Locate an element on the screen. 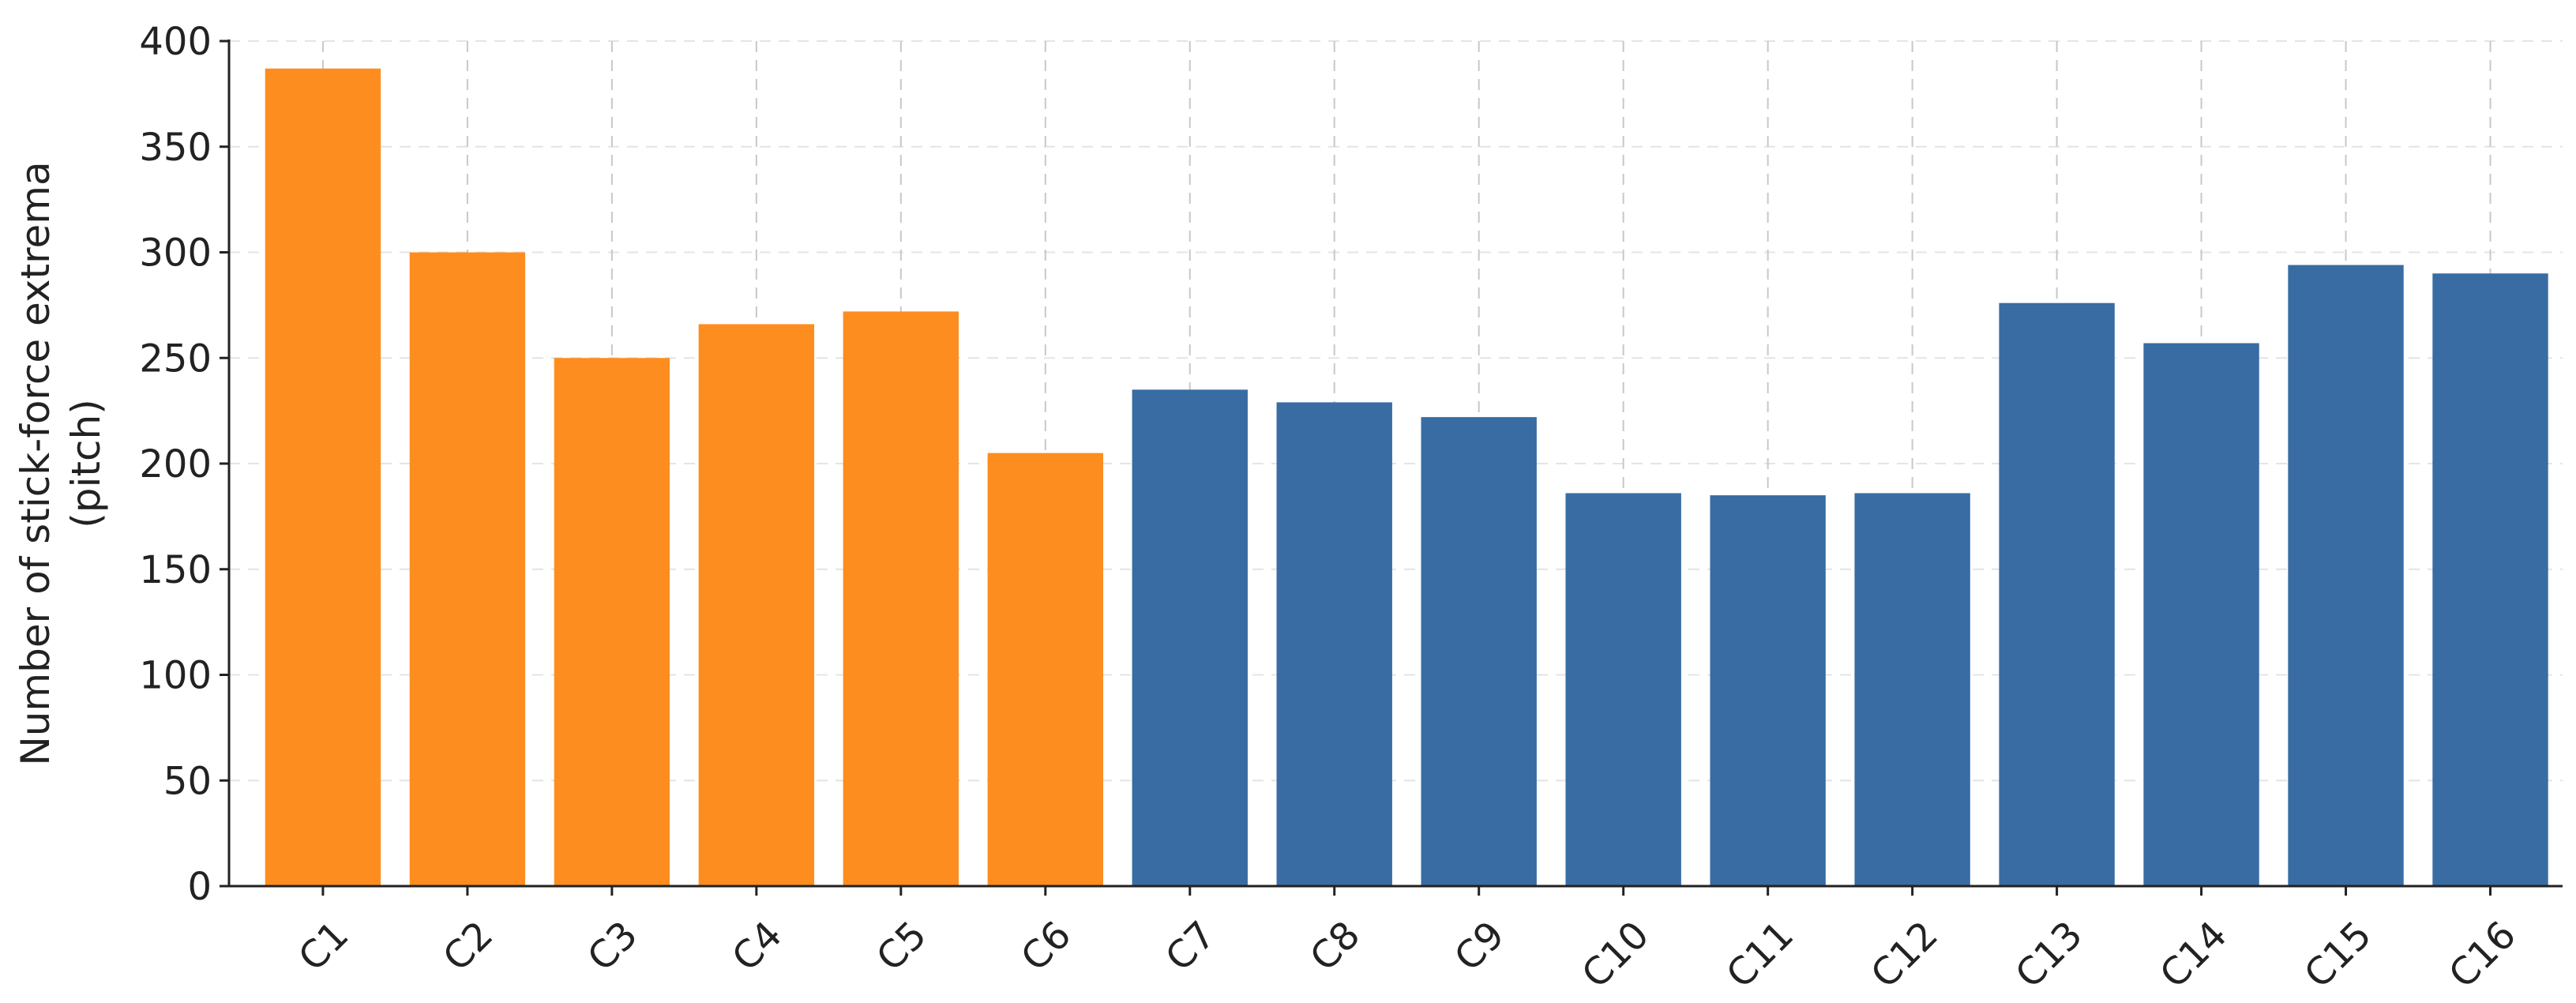  x-tick-label-c11: C11 is located at coordinates (1760, 955).